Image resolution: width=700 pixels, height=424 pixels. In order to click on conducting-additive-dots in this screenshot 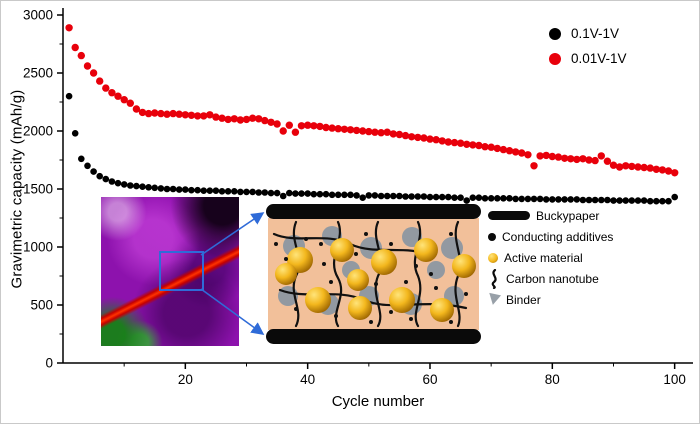, I will do `click(371, 278)`.